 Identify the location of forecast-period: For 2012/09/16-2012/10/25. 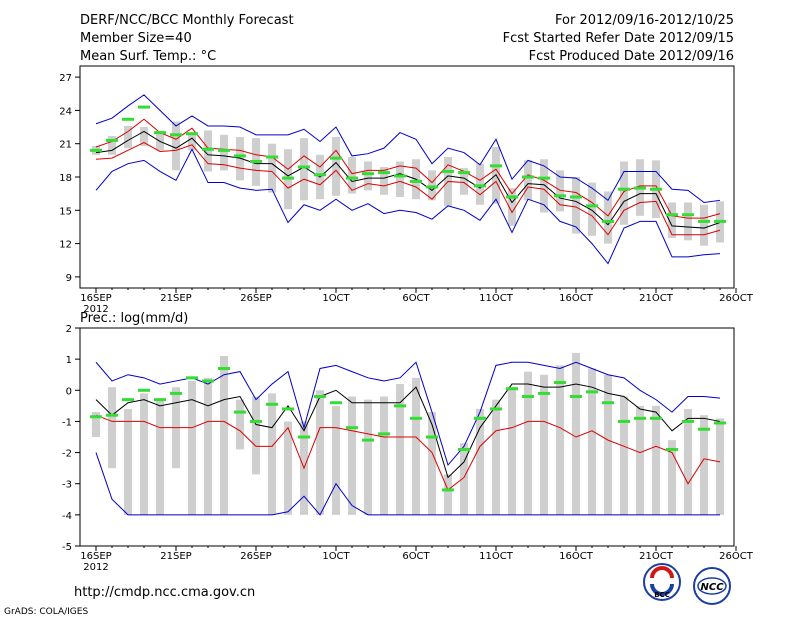
(644, 20).